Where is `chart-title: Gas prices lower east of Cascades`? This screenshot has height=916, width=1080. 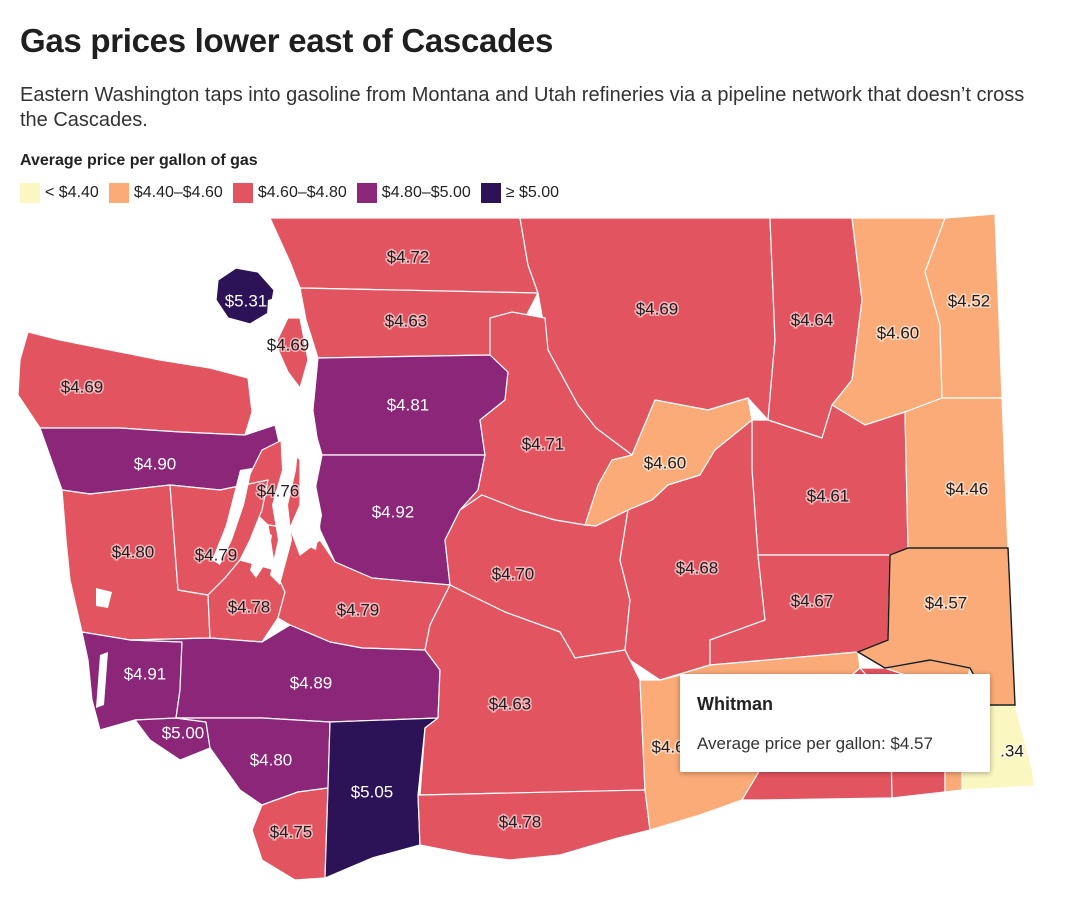 chart-title: Gas prices lower east of Cascades is located at coordinates (287, 40).